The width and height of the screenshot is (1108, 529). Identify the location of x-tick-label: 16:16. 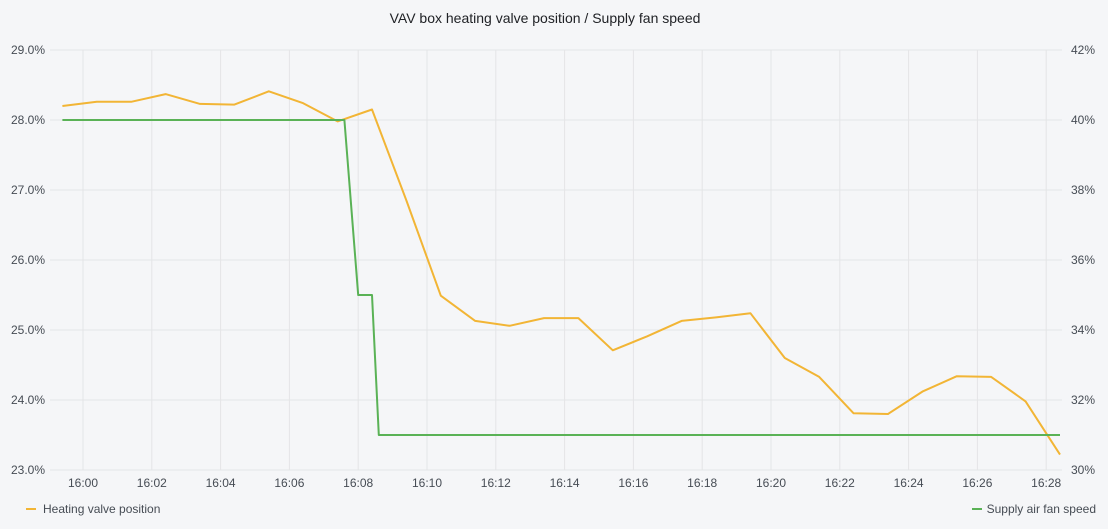
(633, 483).